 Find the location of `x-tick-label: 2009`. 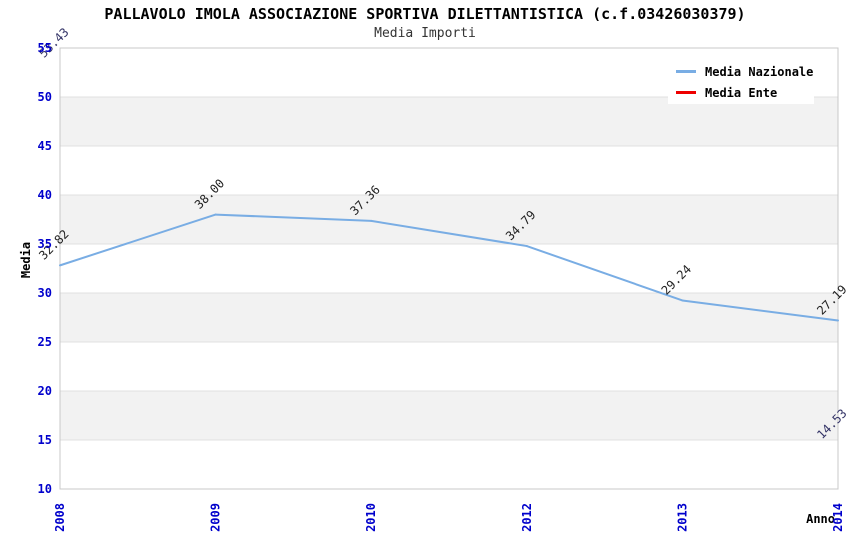

x-tick-label: 2009 is located at coordinates (216, 517).